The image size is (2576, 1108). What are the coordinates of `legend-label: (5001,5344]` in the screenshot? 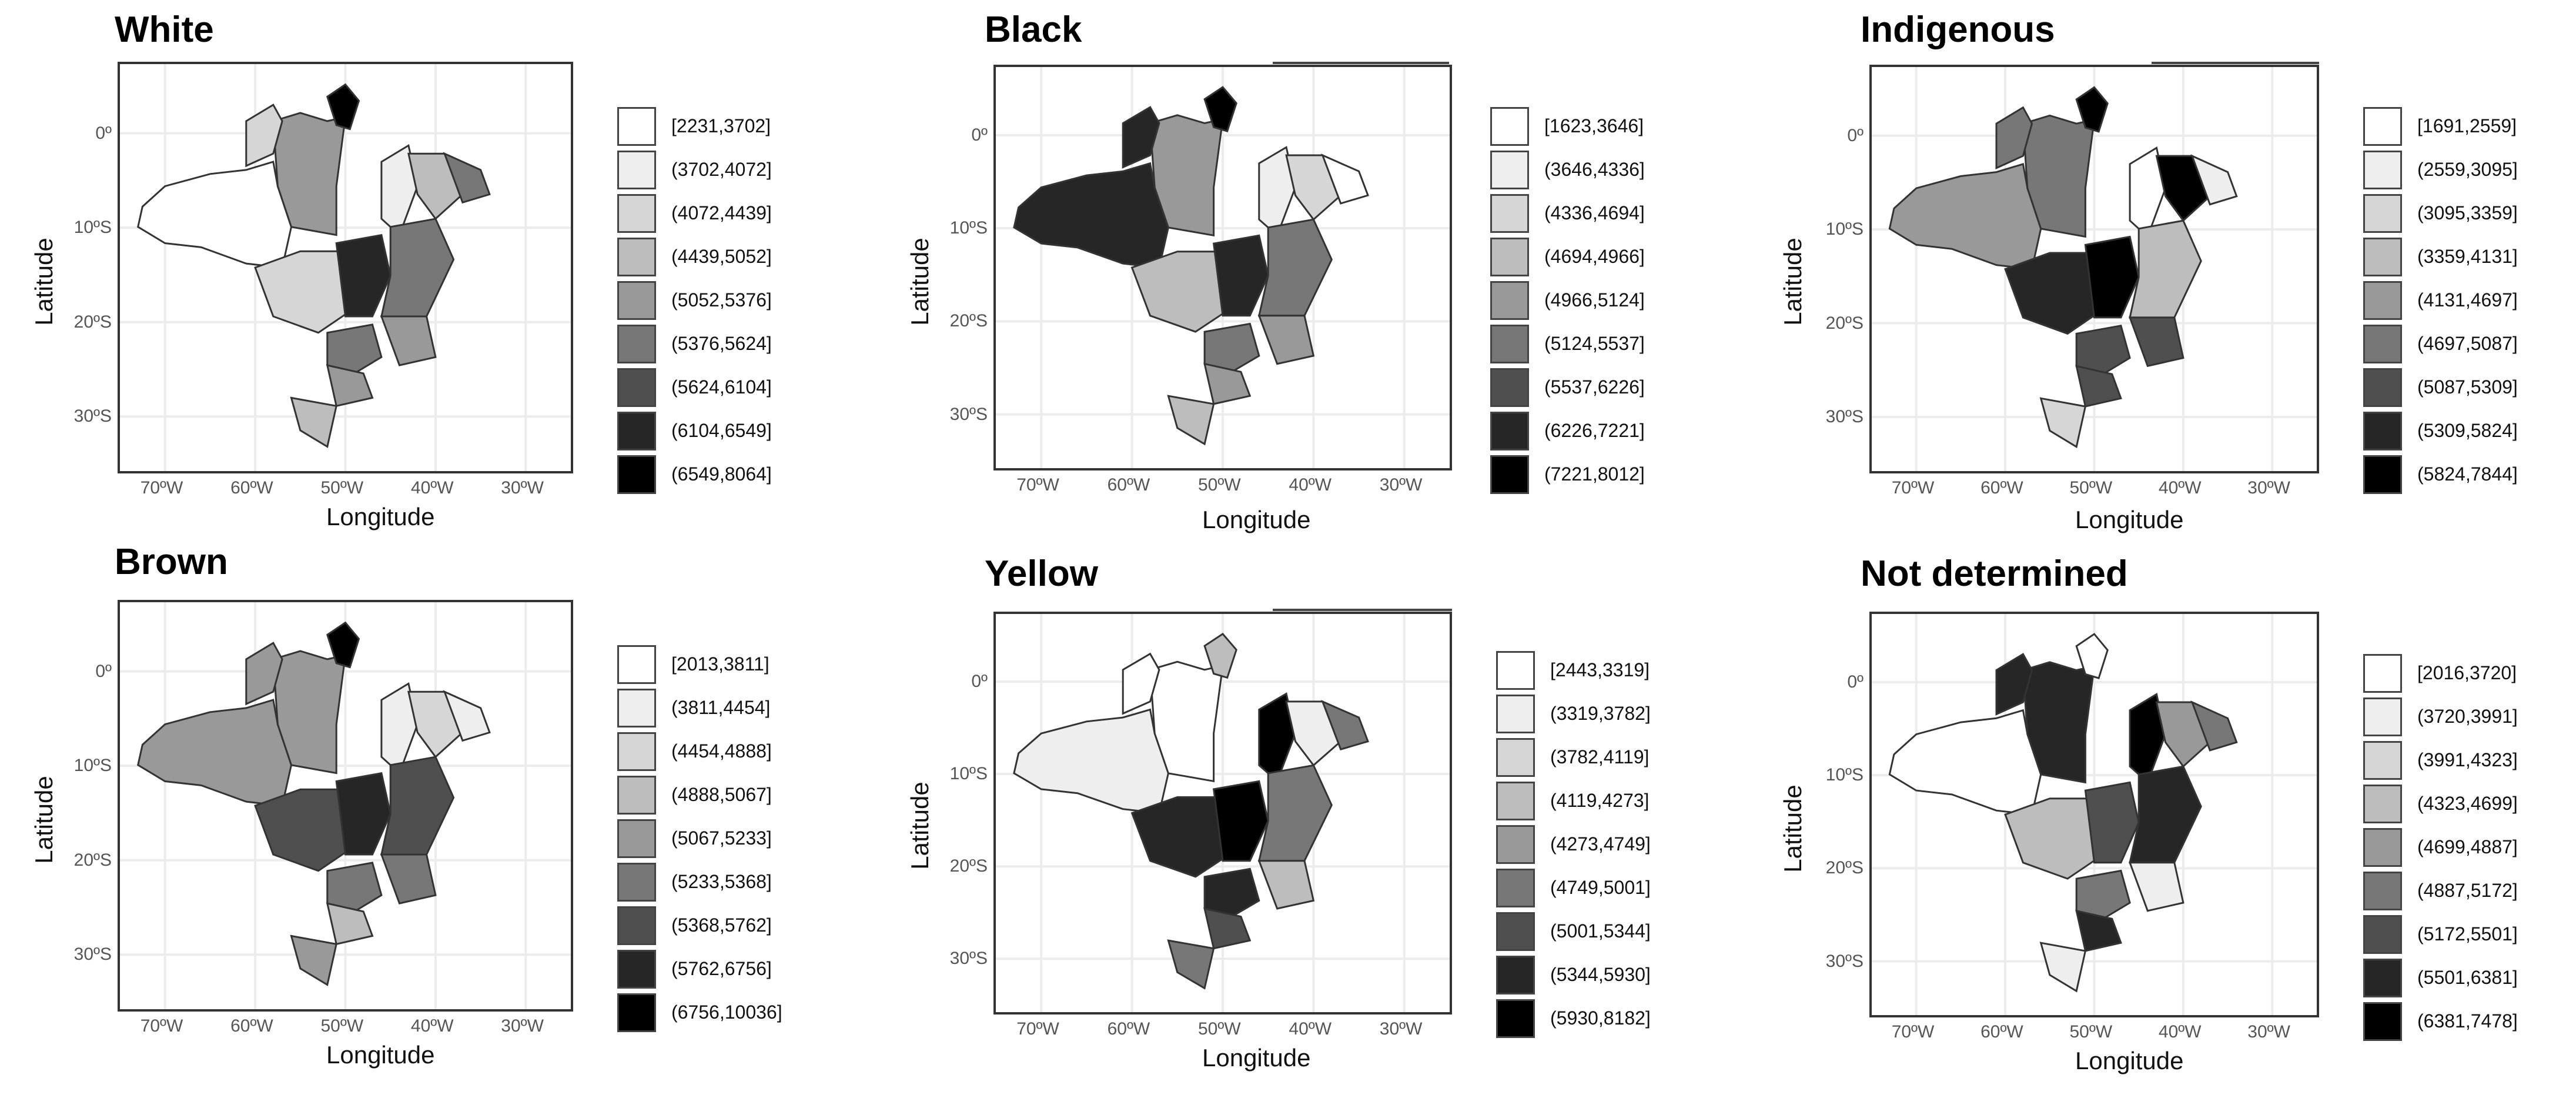 It's located at (1600, 931).